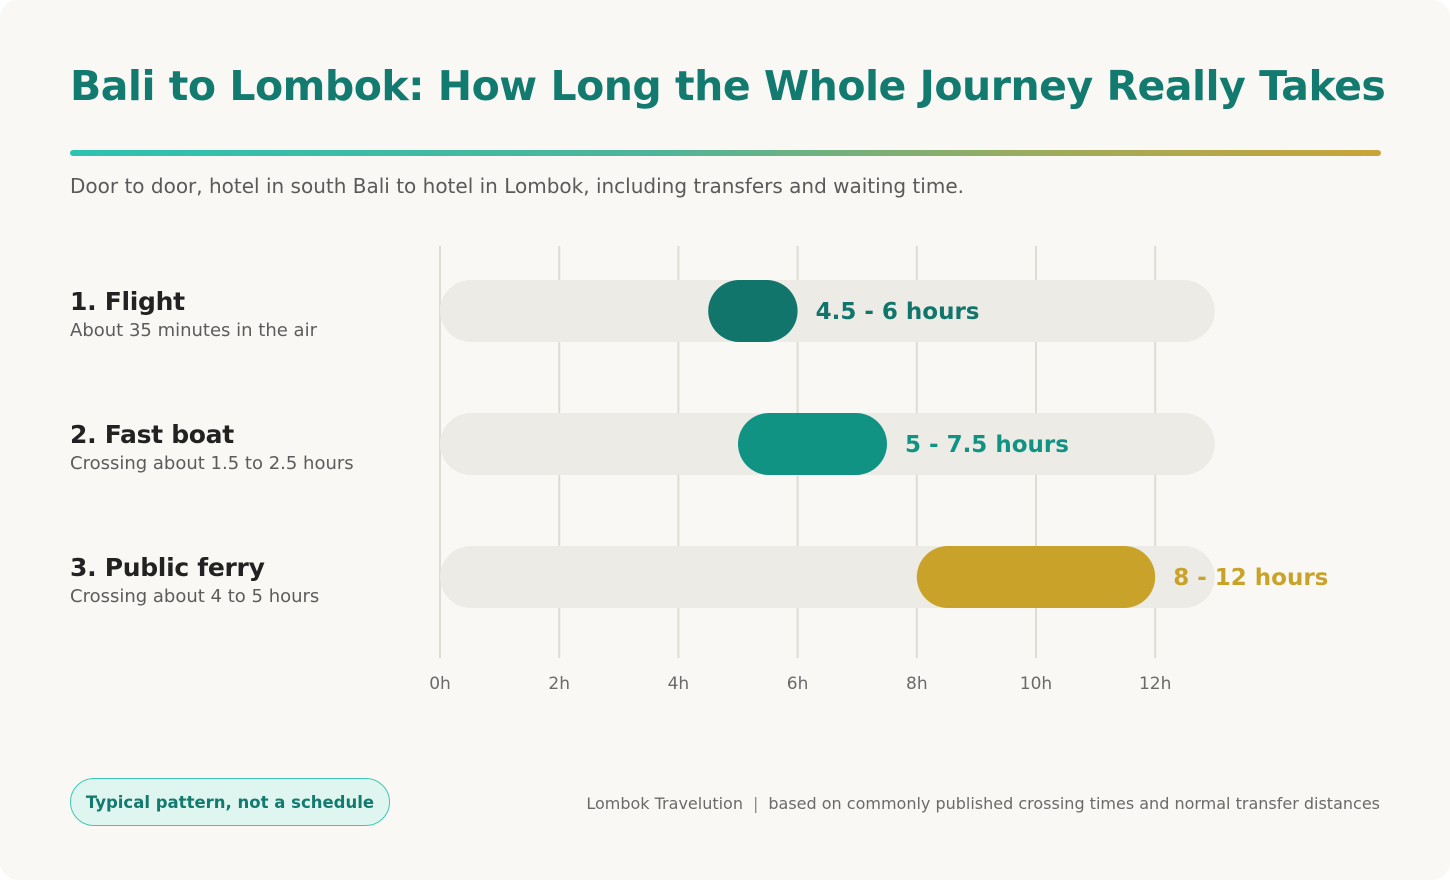 This screenshot has width=1450, height=880. Describe the element at coordinates (1250, 578) in the screenshot. I see `range-value-label: 8 - 12 hours` at that location.